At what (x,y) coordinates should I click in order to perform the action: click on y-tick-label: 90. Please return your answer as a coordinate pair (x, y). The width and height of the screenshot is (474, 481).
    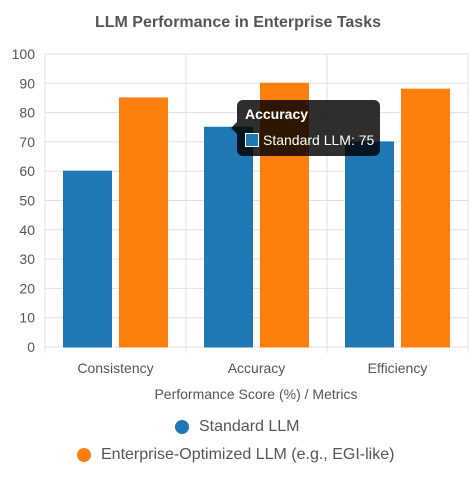
    Looking at the image, I should click on (27, 83).